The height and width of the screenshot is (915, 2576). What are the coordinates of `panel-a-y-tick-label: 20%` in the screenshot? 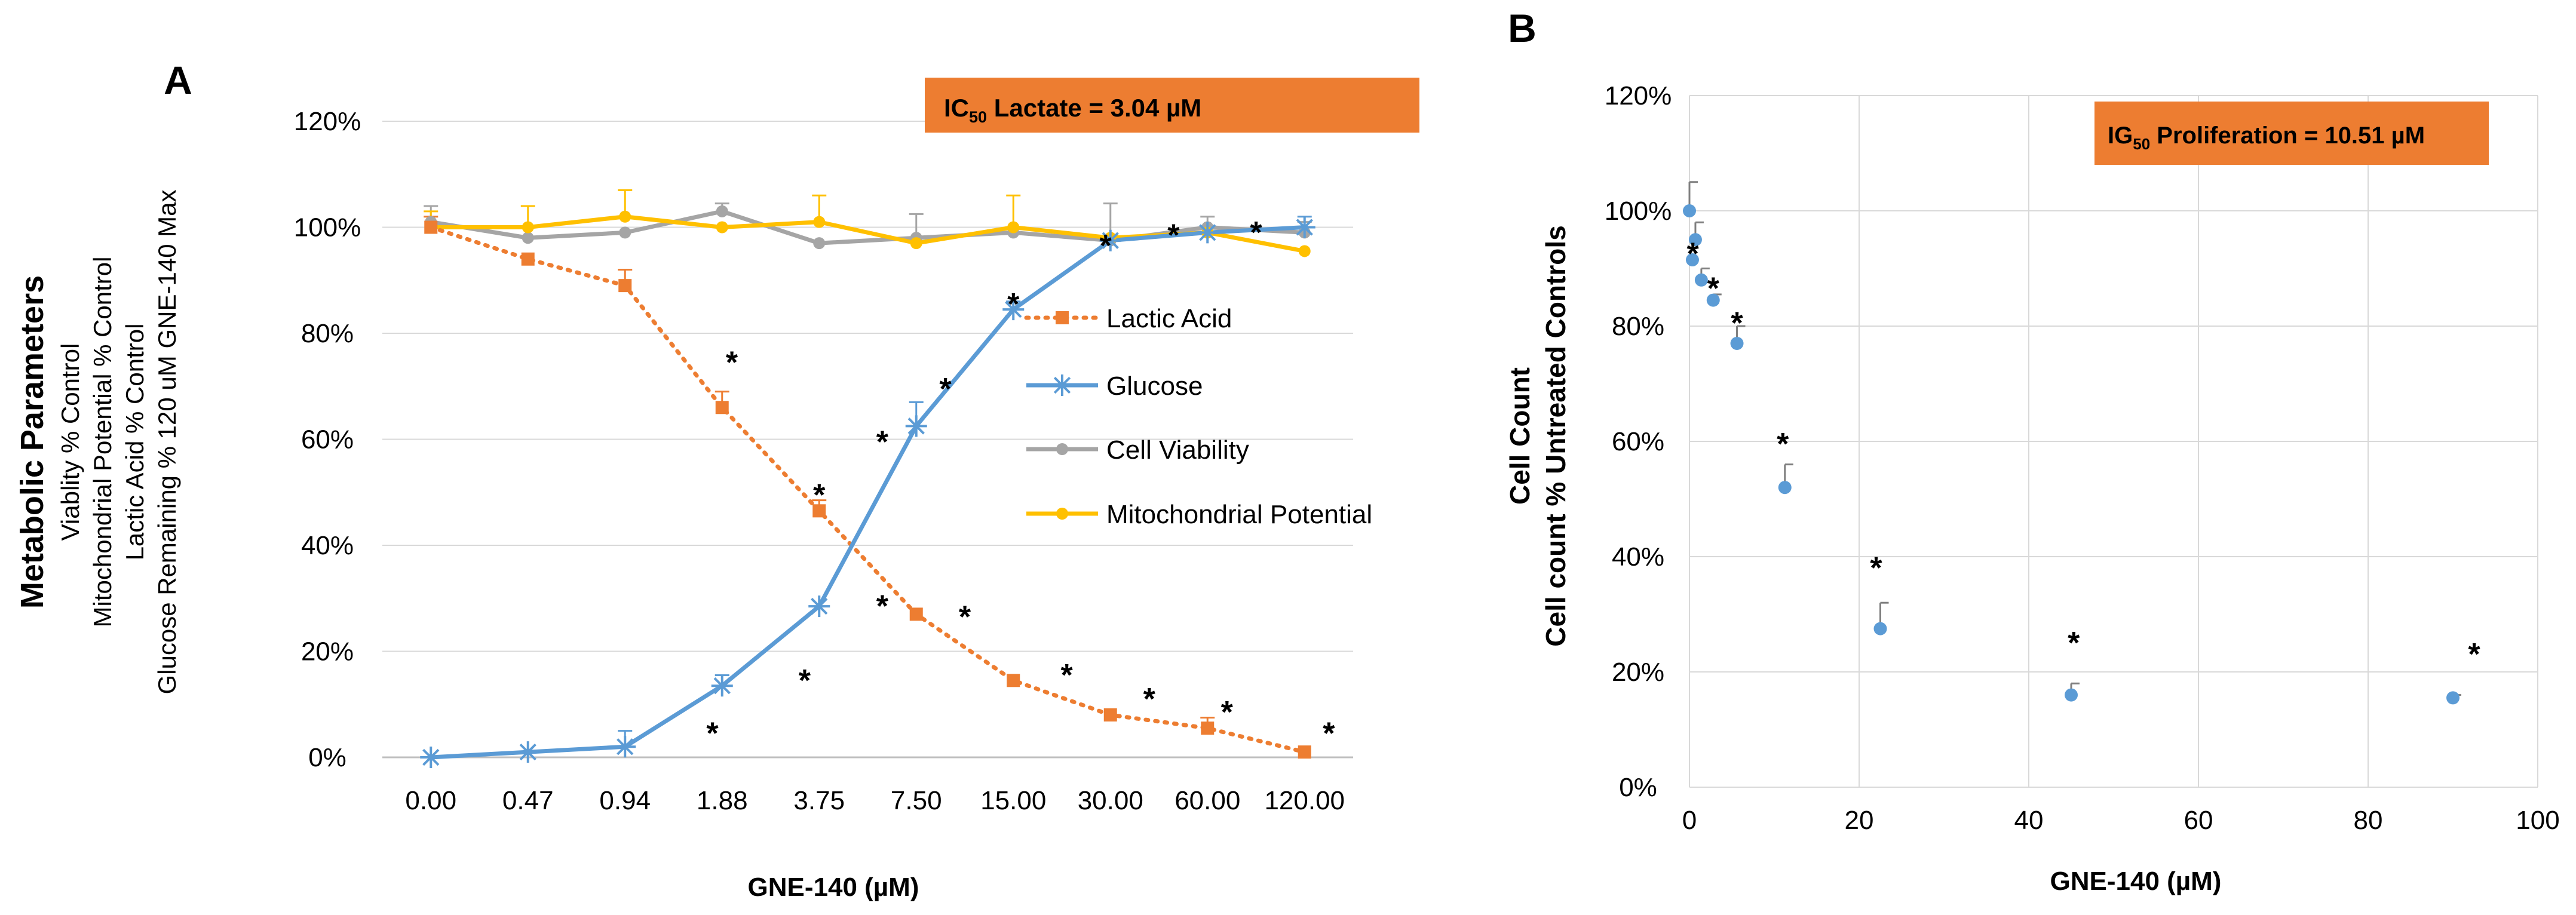 It's located at (327, 652).